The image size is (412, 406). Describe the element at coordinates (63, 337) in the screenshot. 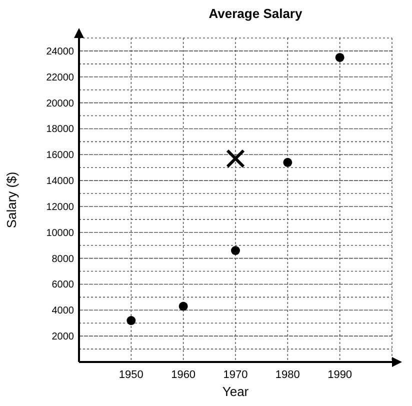

I see `y-tick-label: 2000` at that location.